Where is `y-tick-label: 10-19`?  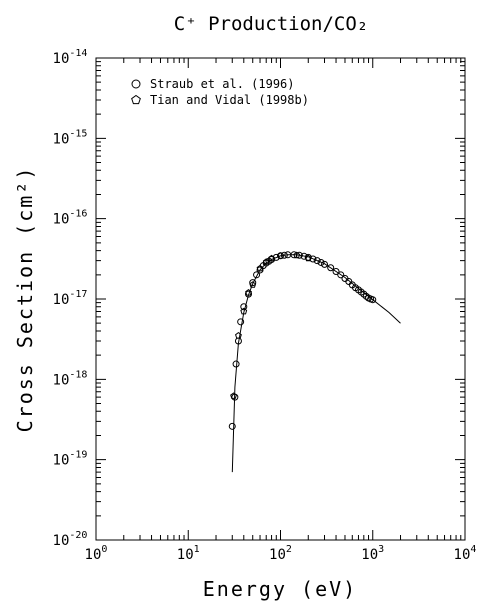
y-tick-label: 10-19 is located at coordinates (70, 459).